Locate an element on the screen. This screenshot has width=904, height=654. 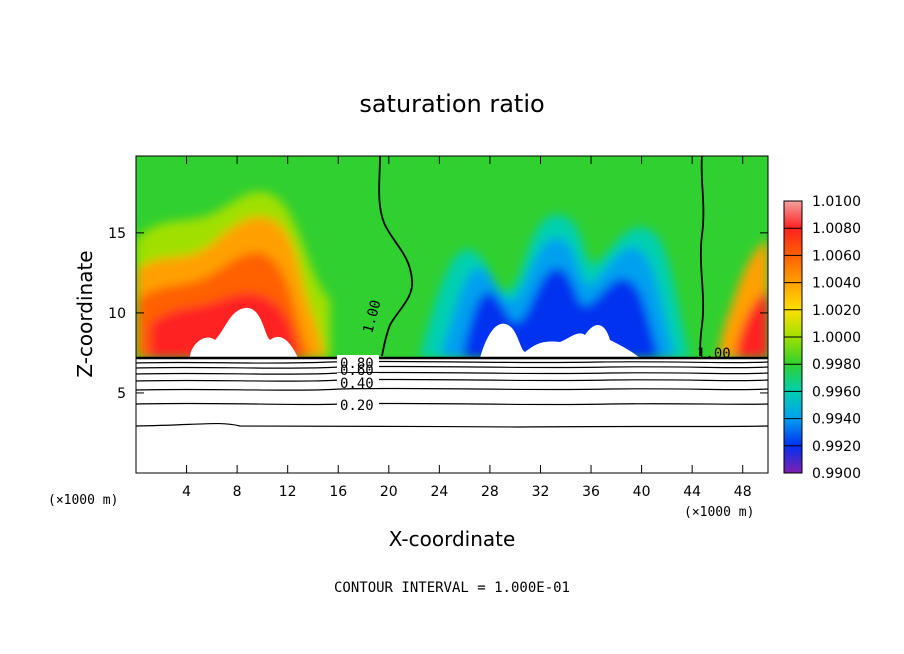
chart-title: saturation ratio is located at coordinates (451, 104).